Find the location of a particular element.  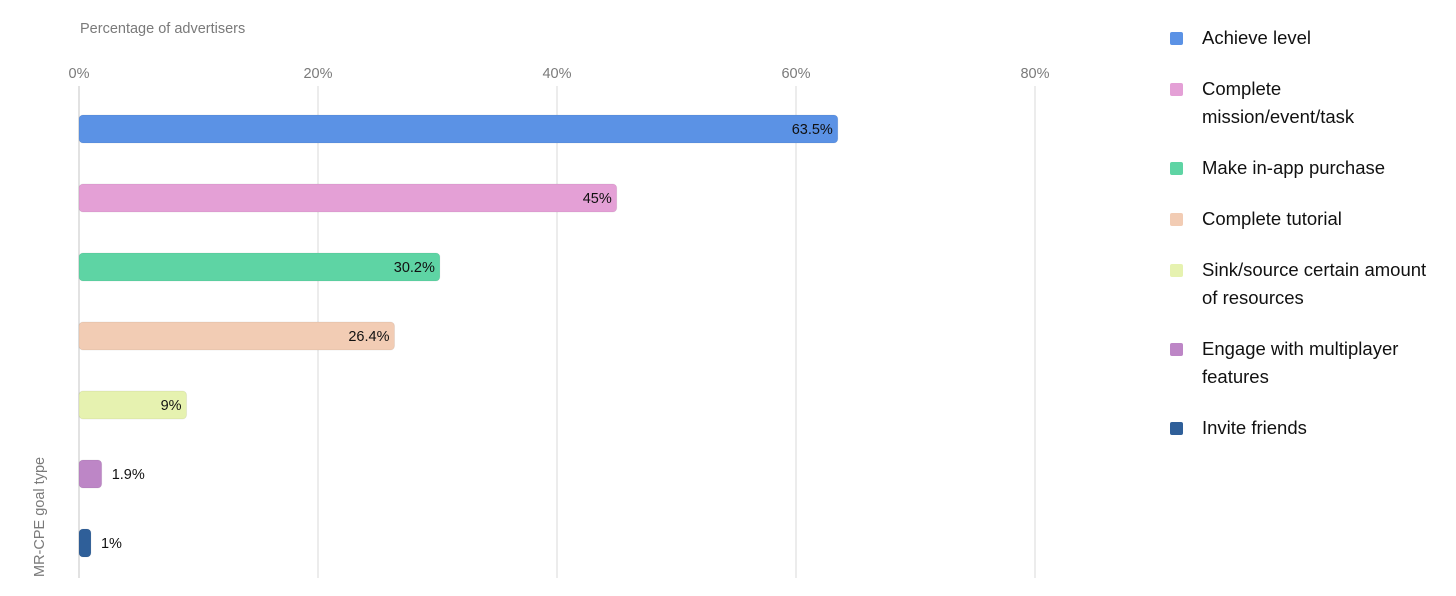

data-label: 30.2% is located at coordinates (414, 268).